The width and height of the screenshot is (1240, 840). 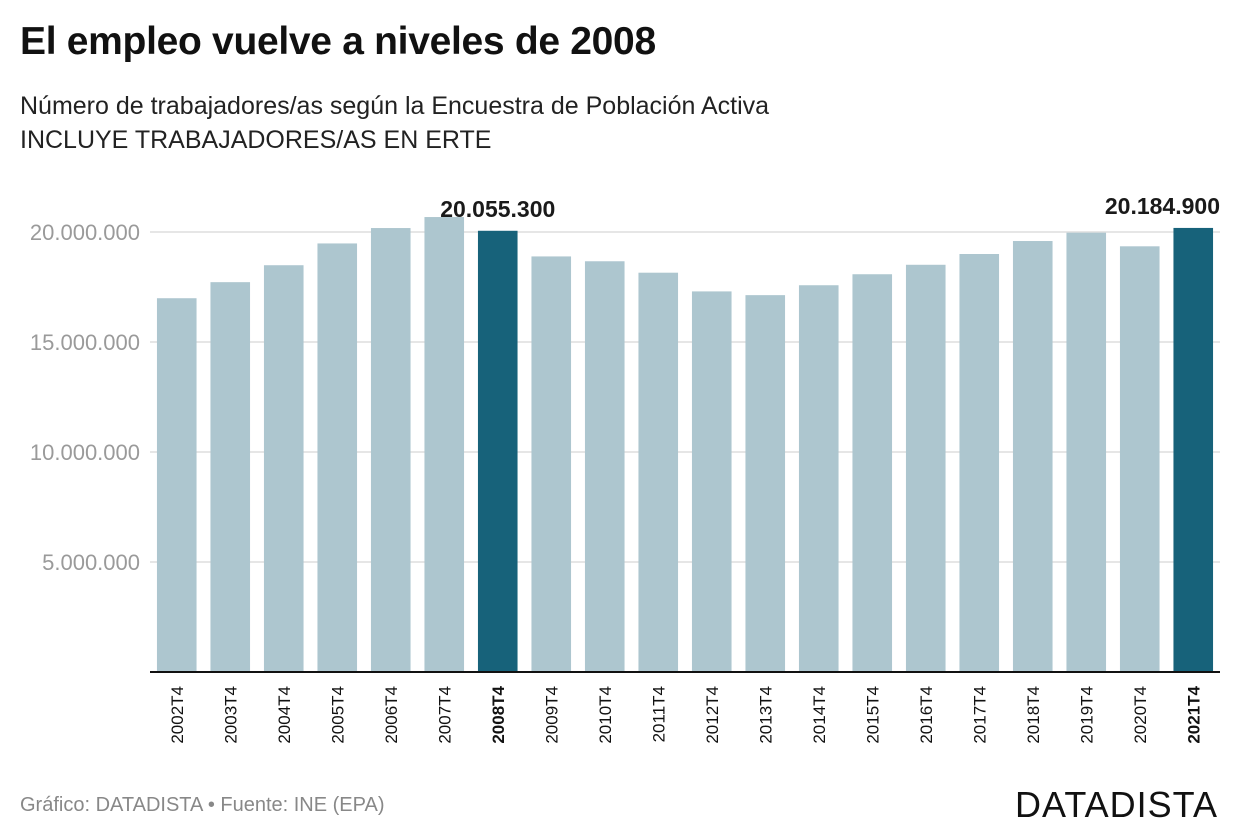 What do you see at coordinates (177, 715) in the screenshot?
I see `x-tick-label: 2002T4` at bounding box center [177, 715].